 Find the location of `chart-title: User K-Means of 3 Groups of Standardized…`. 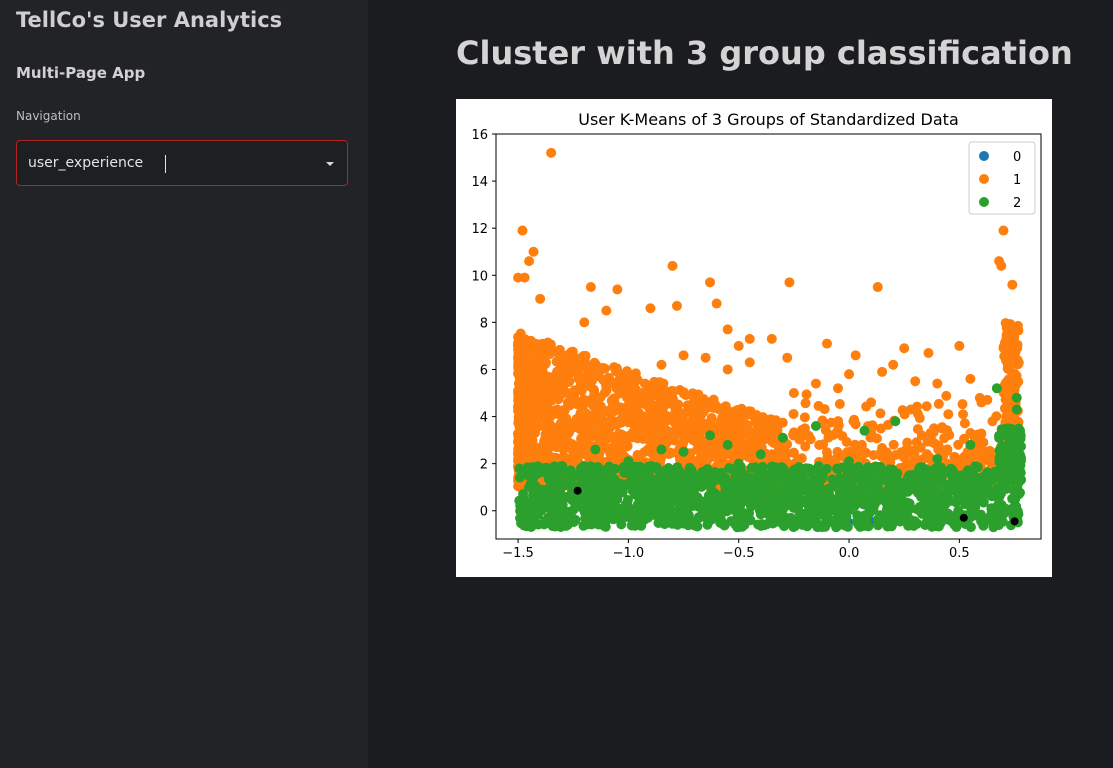

chart-title: User K-Means of 3 Groups of Standardized… is located at coordinates (768, 119).